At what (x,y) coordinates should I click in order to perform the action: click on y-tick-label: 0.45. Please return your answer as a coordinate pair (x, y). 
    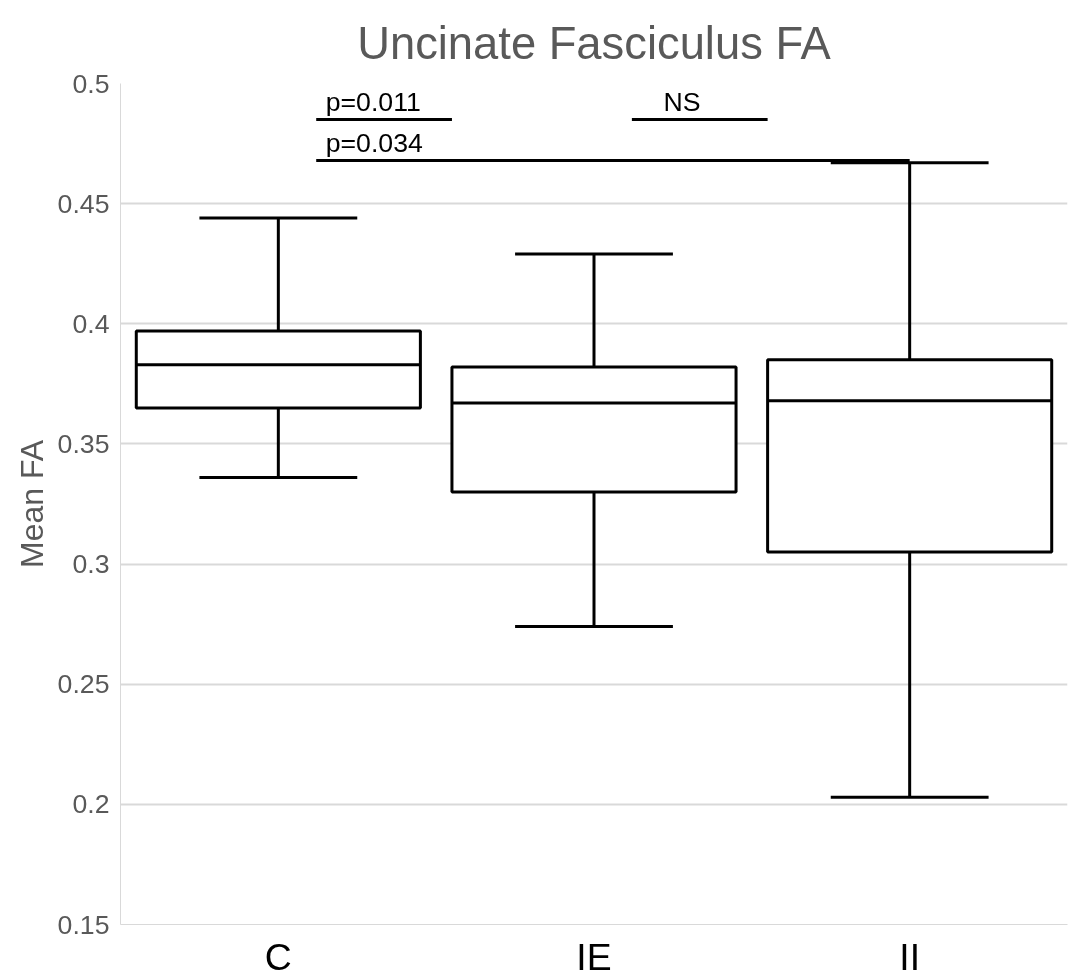
    Looking at the image, I should click on (83, 203).